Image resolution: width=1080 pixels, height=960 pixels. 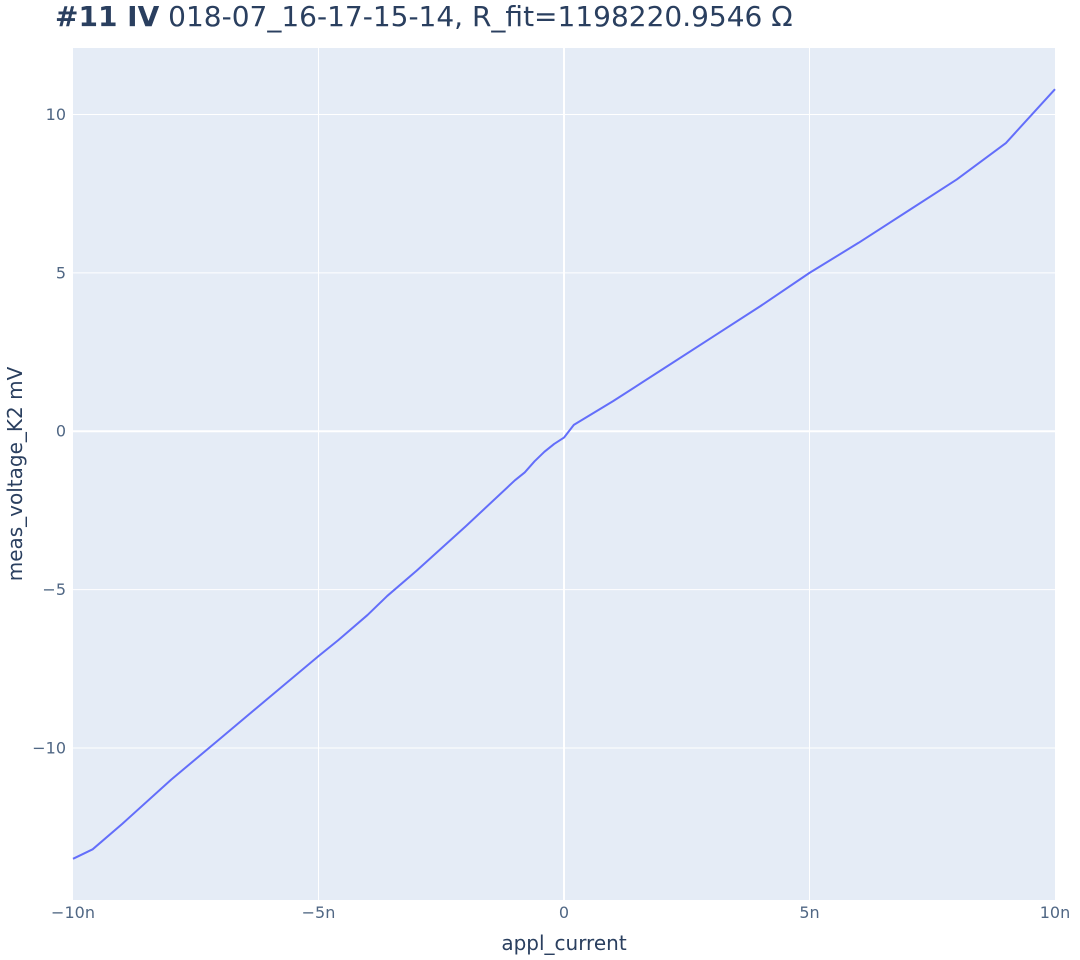 I want to click on y-tick-label: −5, so click(x=54, y=589).